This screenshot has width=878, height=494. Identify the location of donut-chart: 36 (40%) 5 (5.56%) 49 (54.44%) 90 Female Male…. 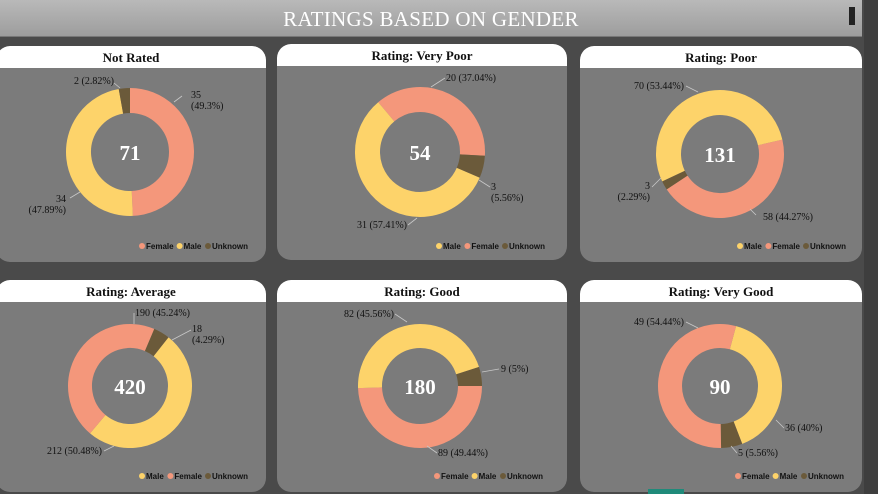
(739, 399).